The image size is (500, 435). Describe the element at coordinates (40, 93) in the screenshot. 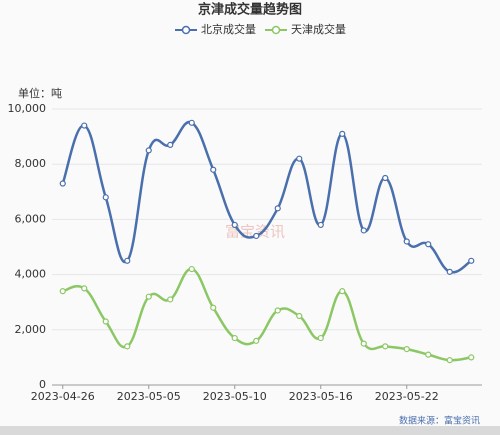

I see `unit-label: 单位：吨` at that location.